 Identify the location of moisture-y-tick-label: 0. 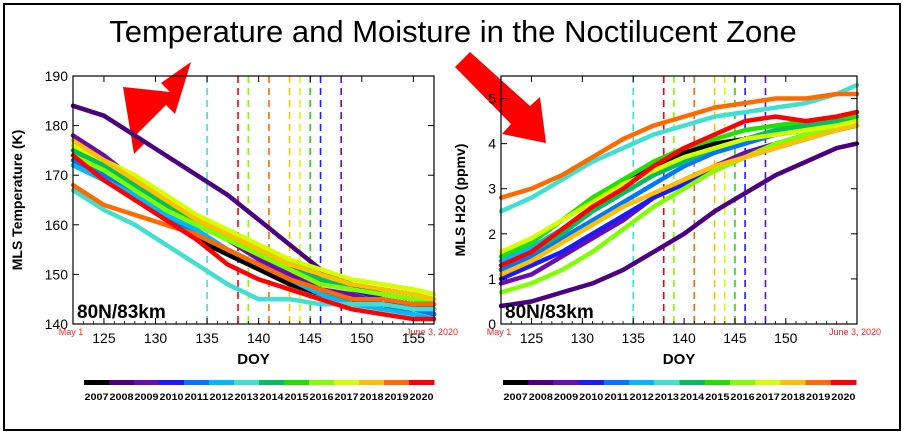
(492, 324).